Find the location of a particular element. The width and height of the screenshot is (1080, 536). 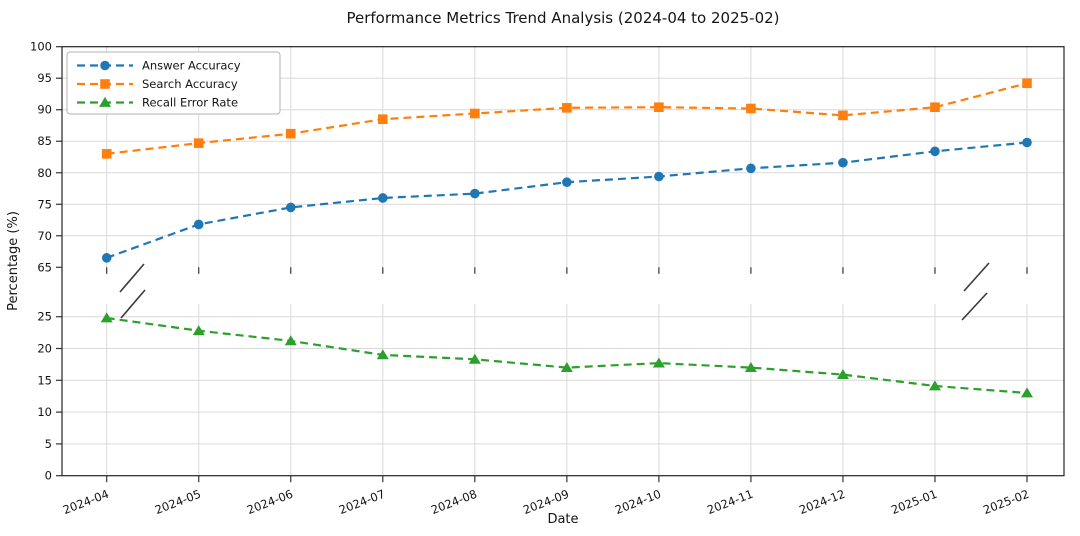

series-line-recall-error-rate is located at coordinates (567, 355).